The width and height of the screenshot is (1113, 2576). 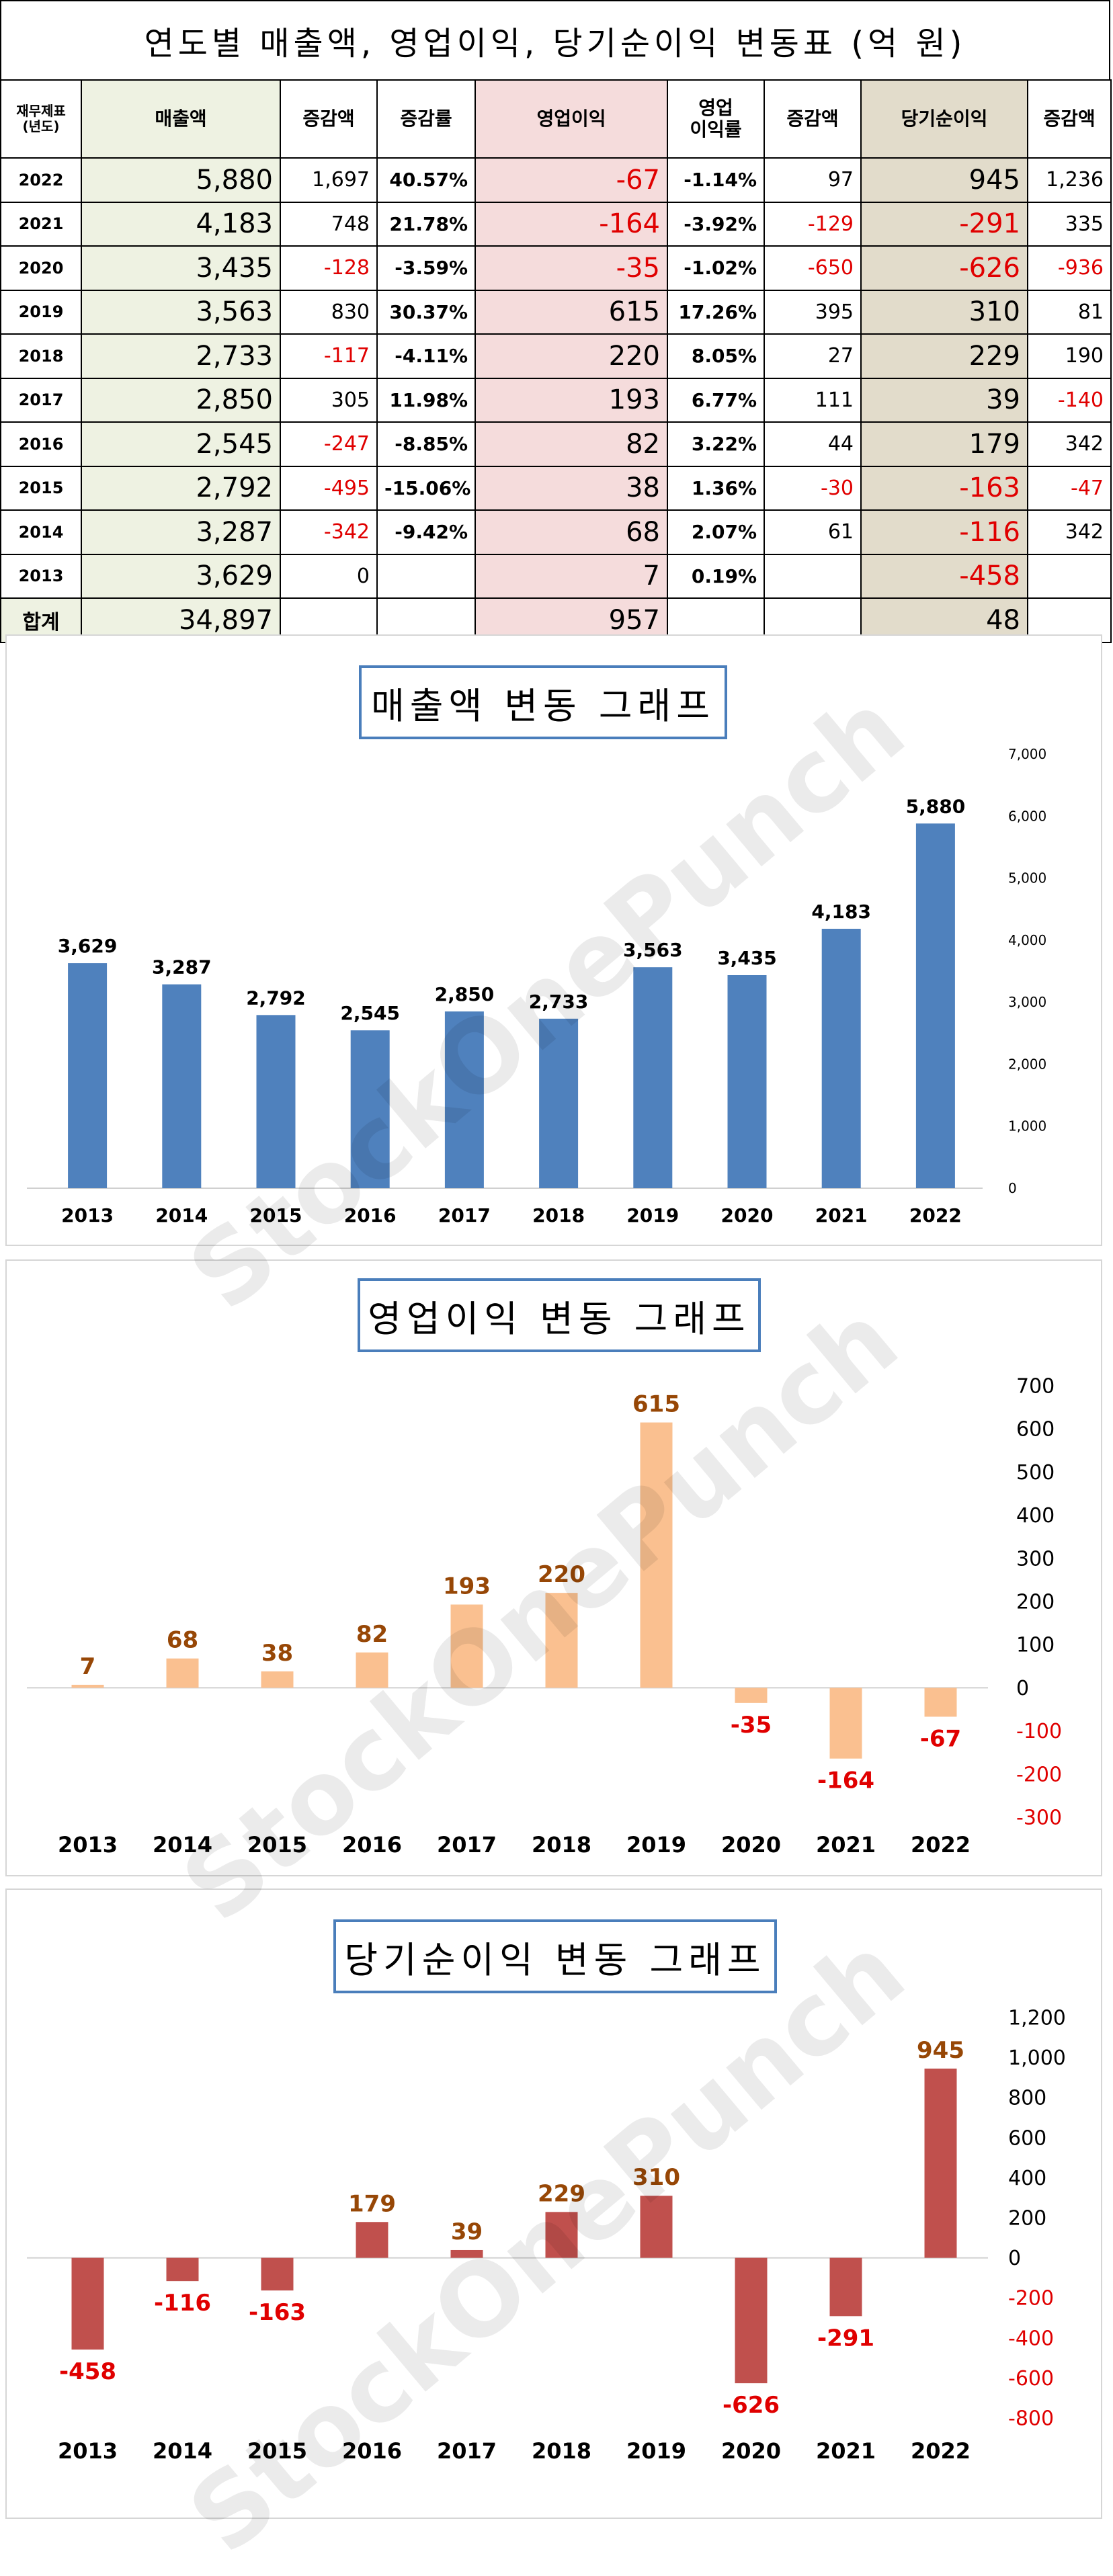 I want to click on operating-margin-cell: 6.77%, so click(x=716, y=400).